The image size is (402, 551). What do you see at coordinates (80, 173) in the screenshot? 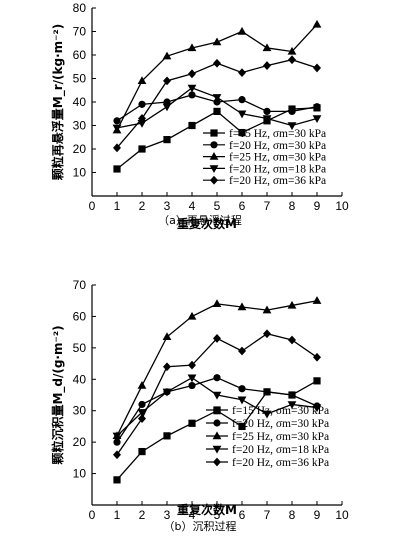
I see `y-tick-label: 10` at bounding box center [80, 173].